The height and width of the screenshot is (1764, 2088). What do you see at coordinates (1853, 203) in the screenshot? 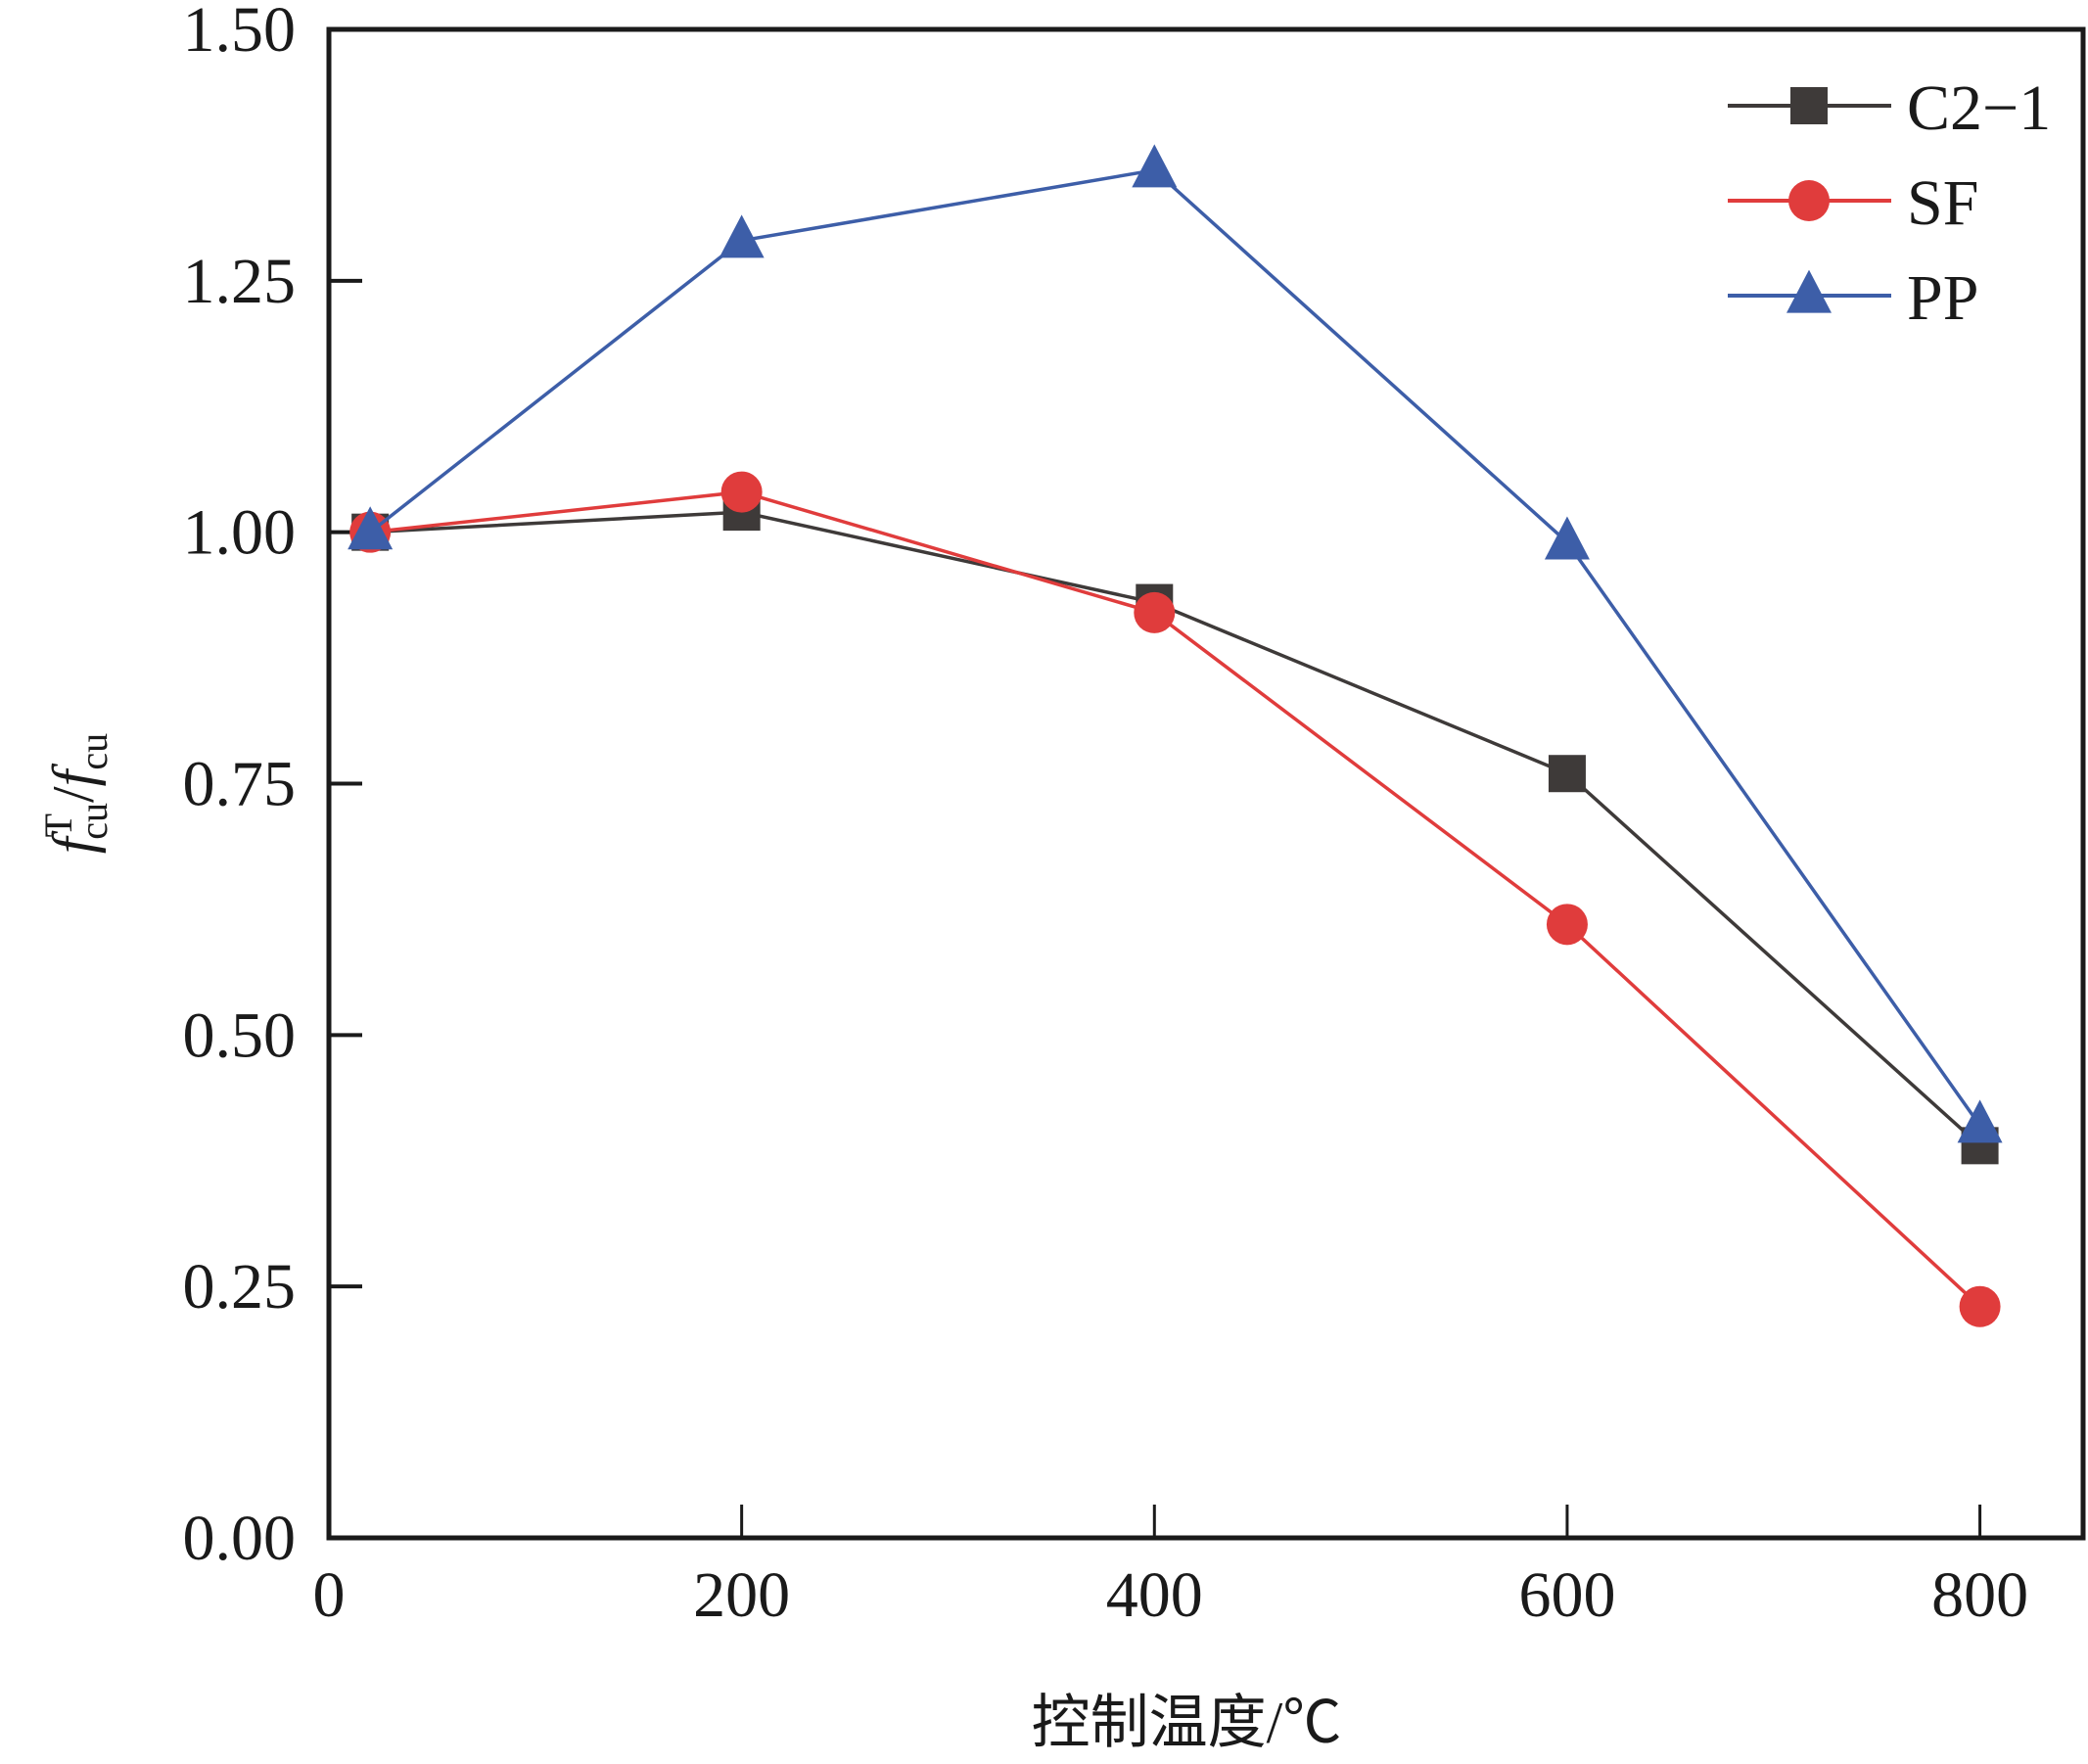
I see `legend-item: SF` at bounding box center [1853, 203].